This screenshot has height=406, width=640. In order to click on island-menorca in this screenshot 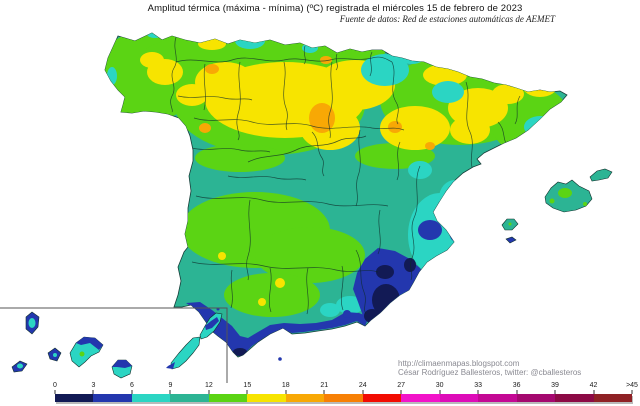, I will do `click(601, 175)`.